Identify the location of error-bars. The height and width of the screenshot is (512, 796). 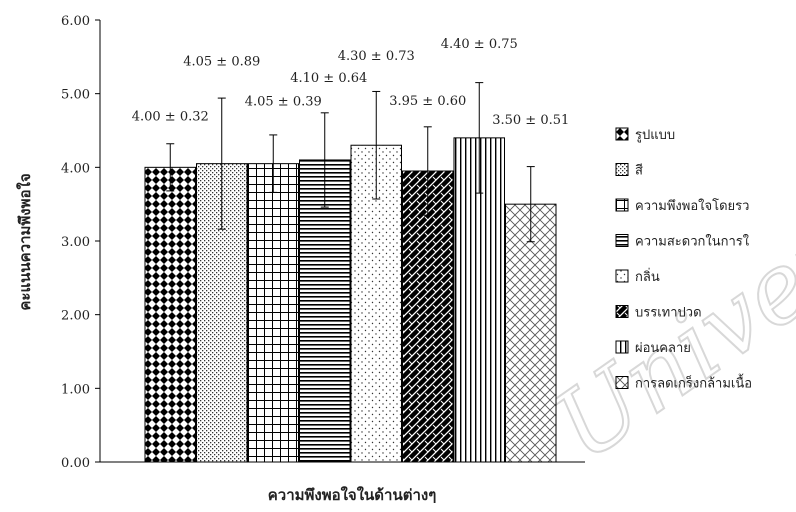
(350, 162).